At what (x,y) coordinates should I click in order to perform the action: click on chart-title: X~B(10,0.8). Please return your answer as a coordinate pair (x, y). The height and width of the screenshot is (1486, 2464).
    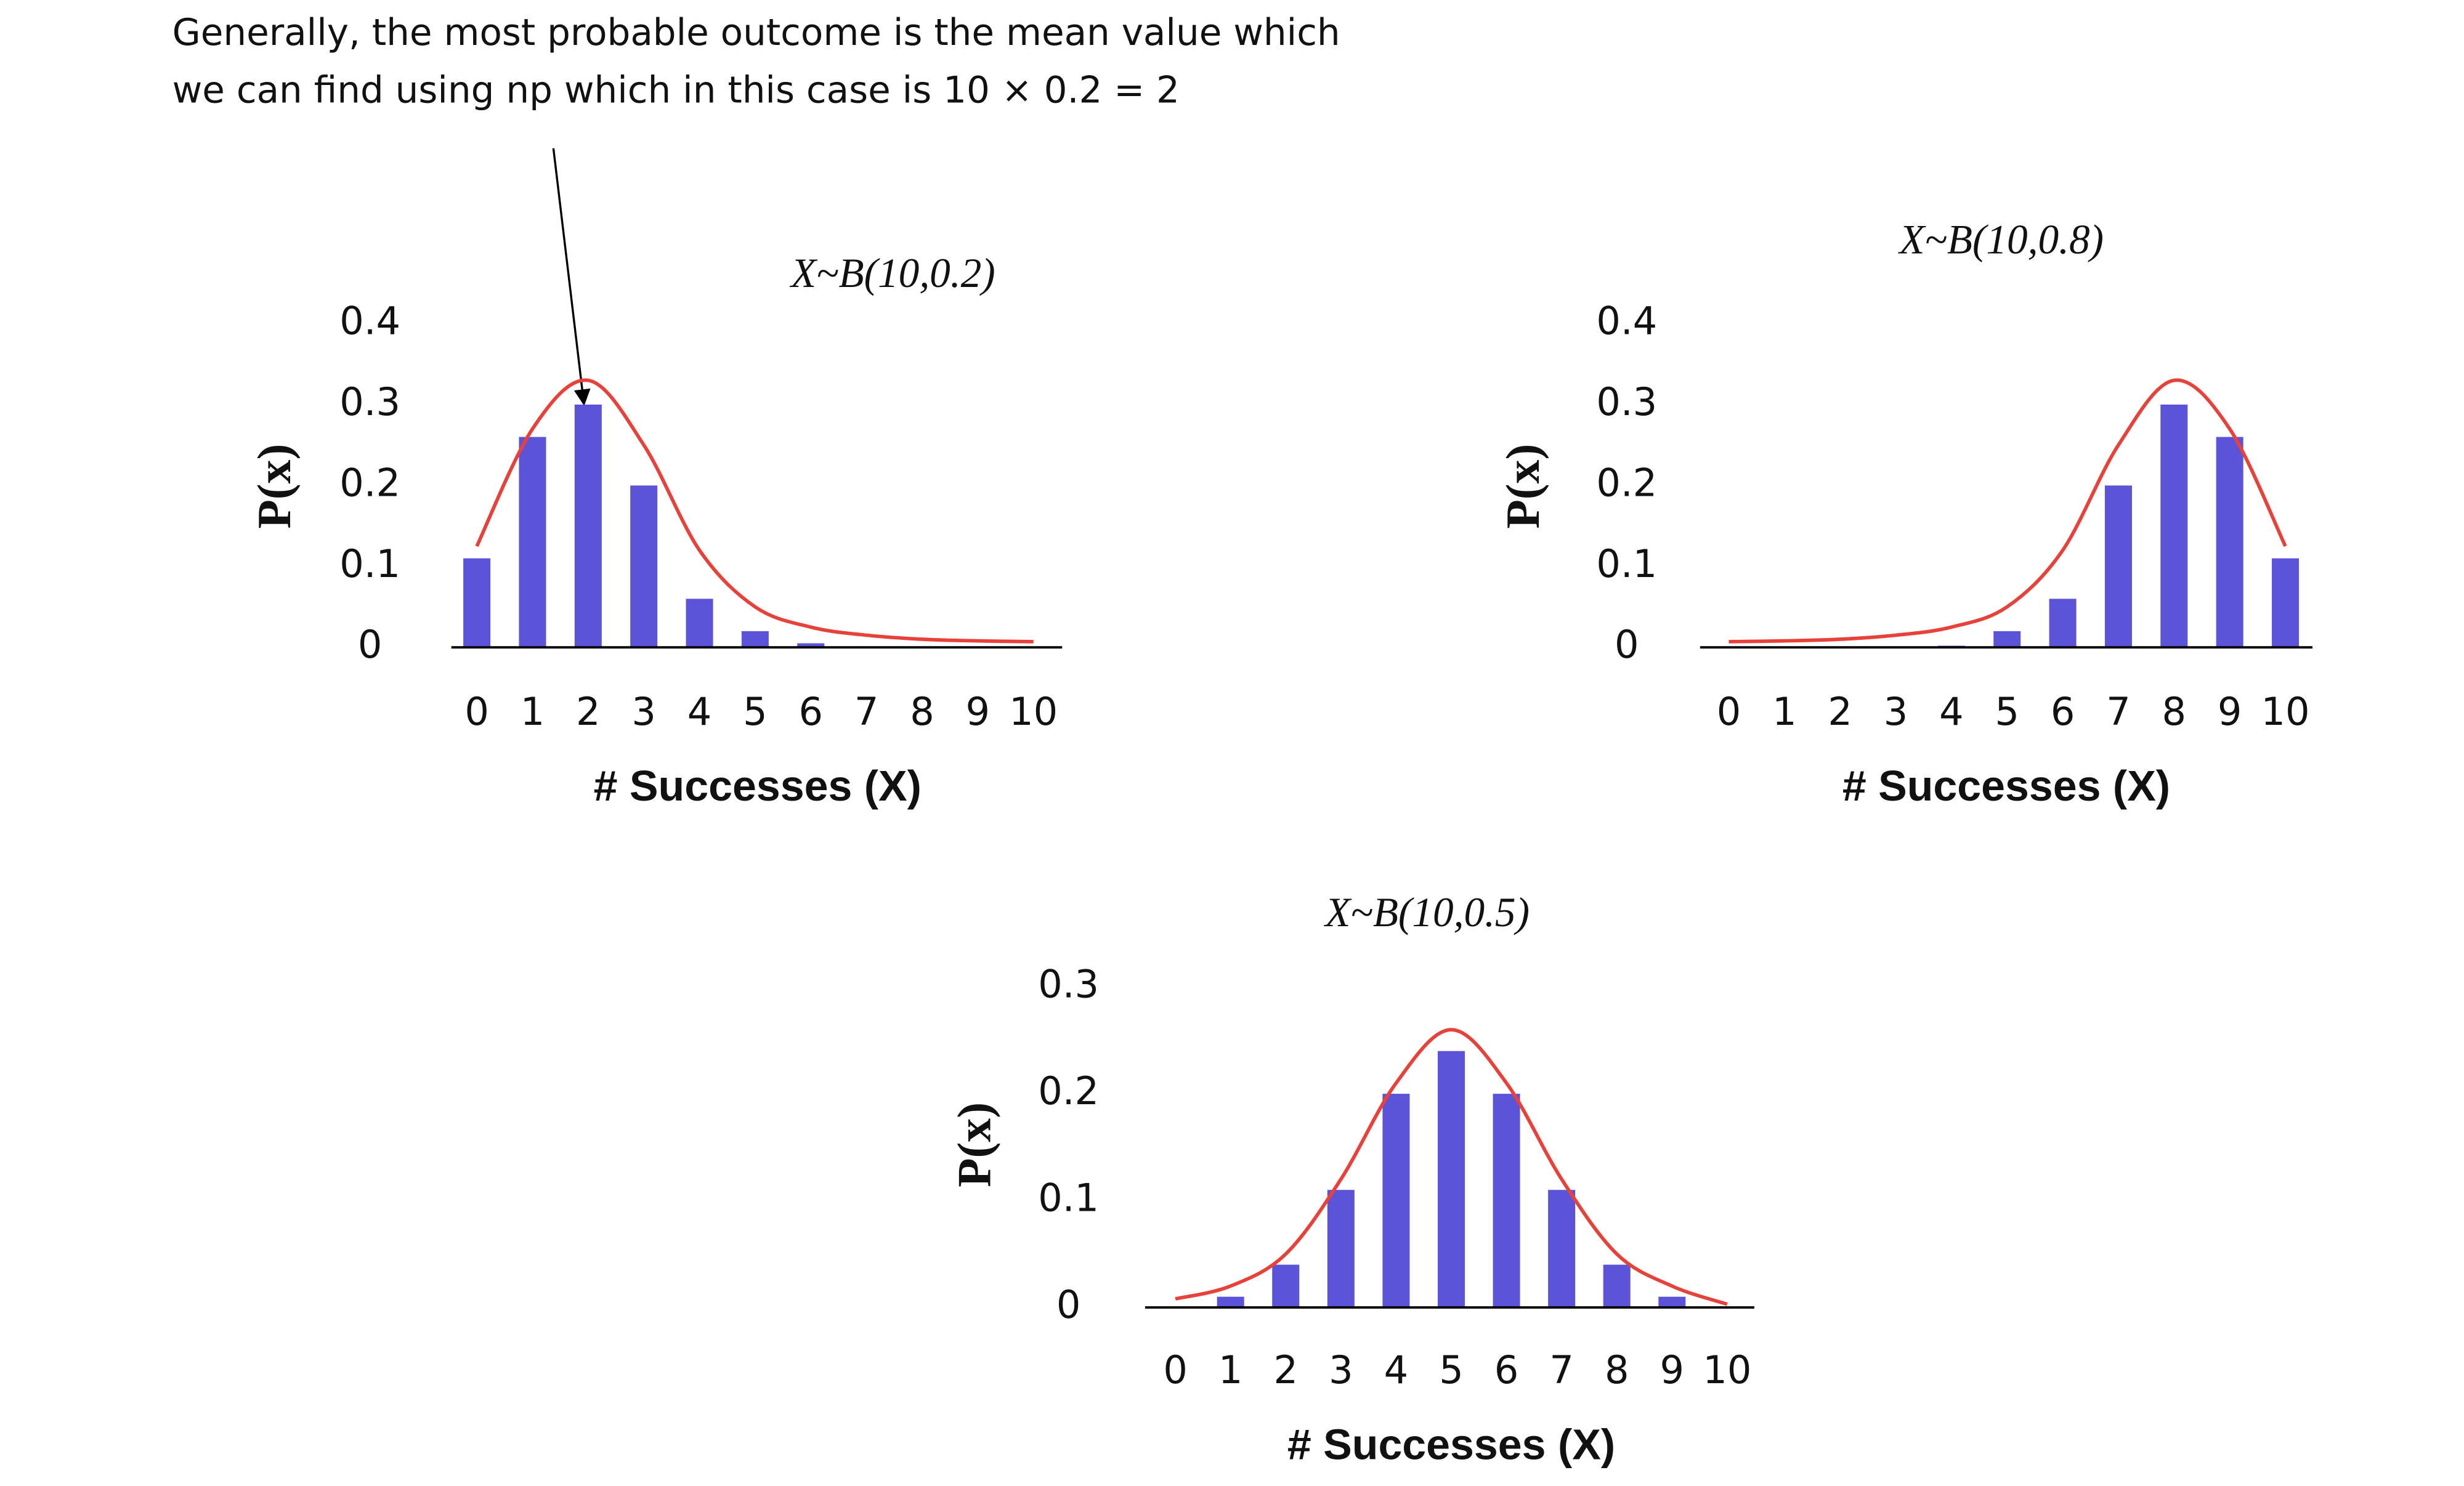
    Looking at the image, I should click on (2000, 240).